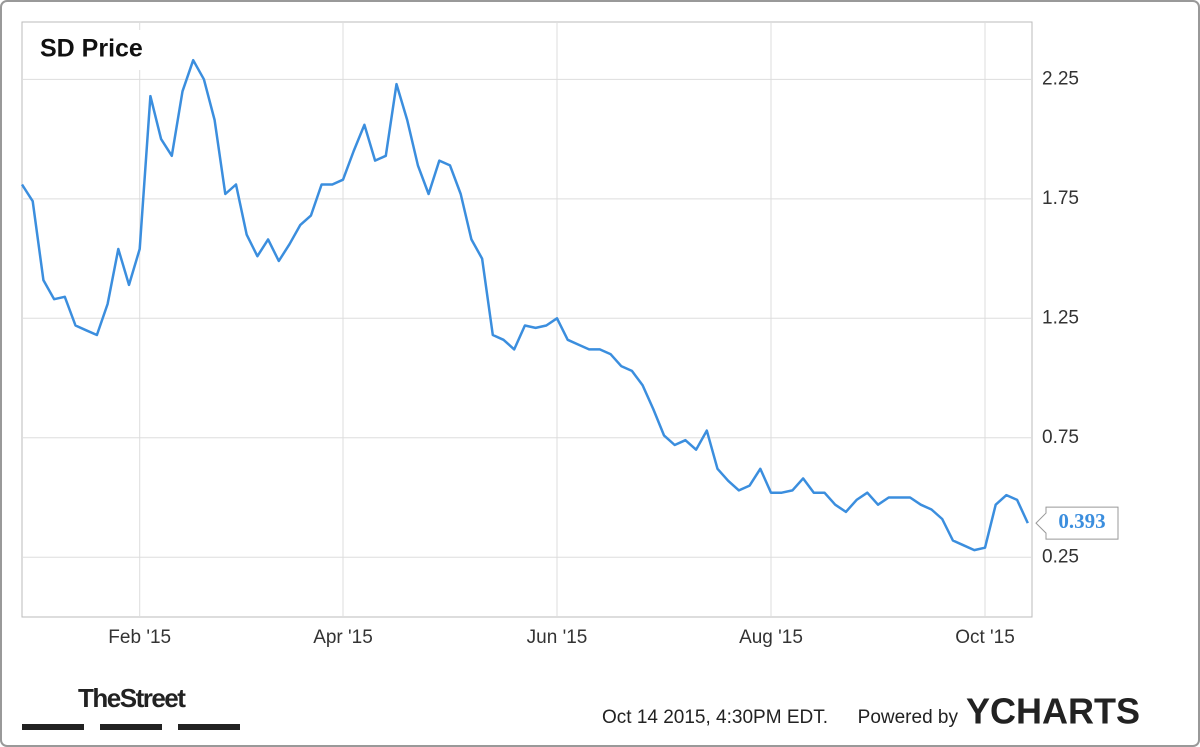 This screenshot has height=747, width=1200. What do you see at coordinates (1081, 521) in the screenshot?
I see `last-value-label: 0.393` at bounding box center [1081, 521].